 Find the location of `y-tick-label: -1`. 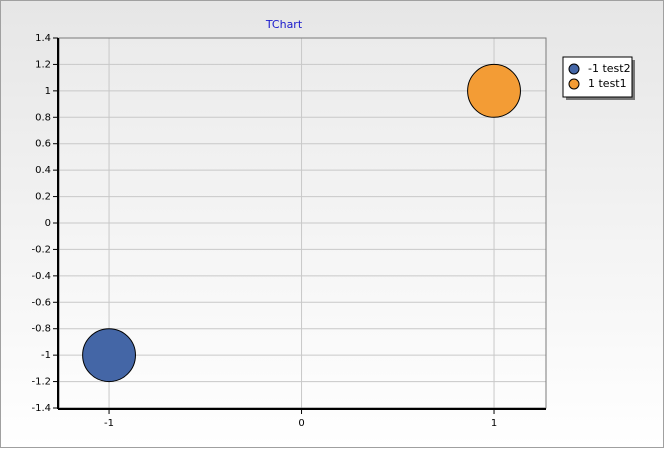

y-tick-label: -1 is located at coordinates (46, 355).